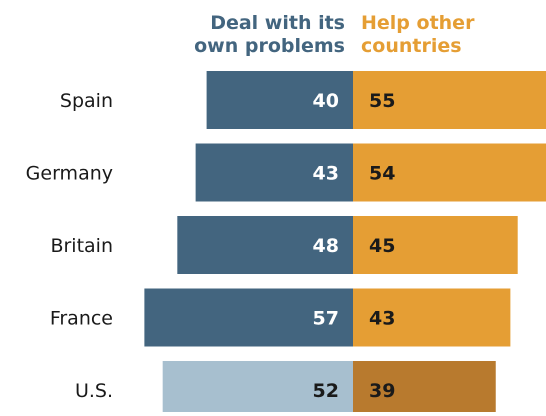 This screenshot has height=416, width=546. What do you see at coordinates (411, 46) in the screenshot?
I see `legend-right-line-2: countries` at bounding box center [411, 46].